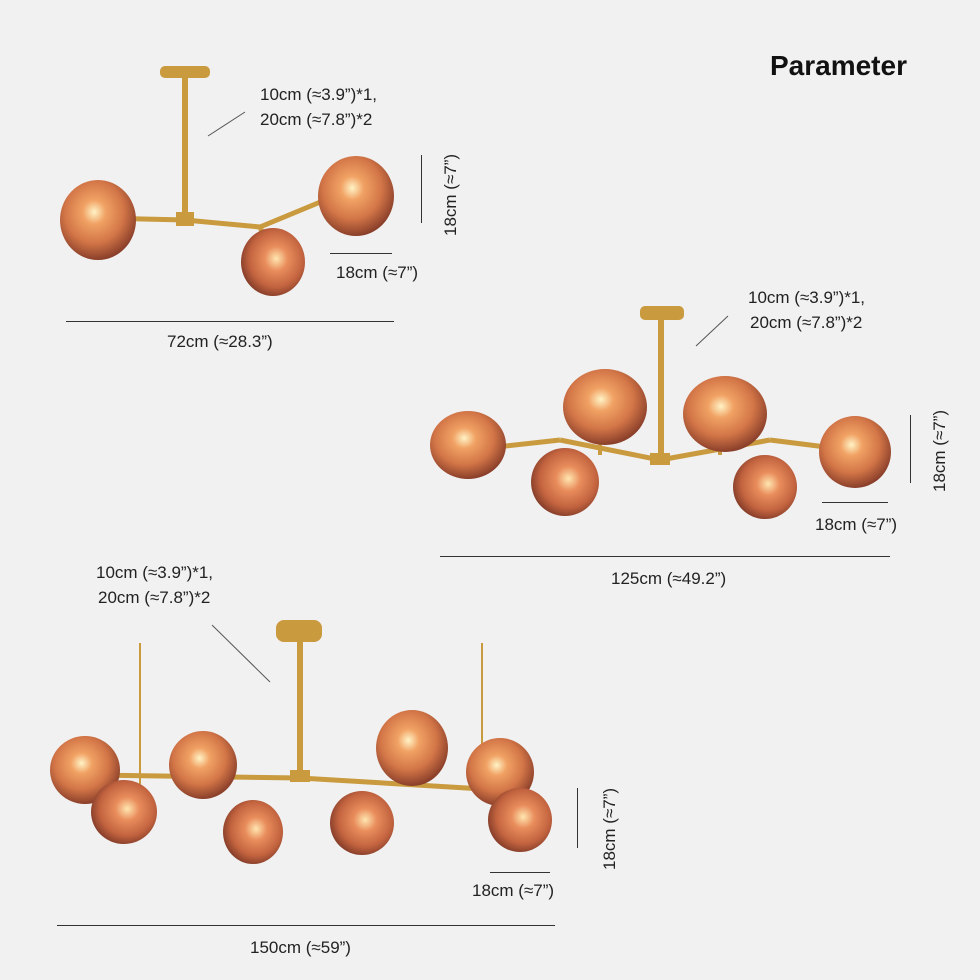 The image size is (980, 980). What do you see at coordinates (155, 572) in the screenshot?
I see `lamp-large-bulb-spec-1: 10cm (≈3.9”)*1,` at bounding box center [155, 572].